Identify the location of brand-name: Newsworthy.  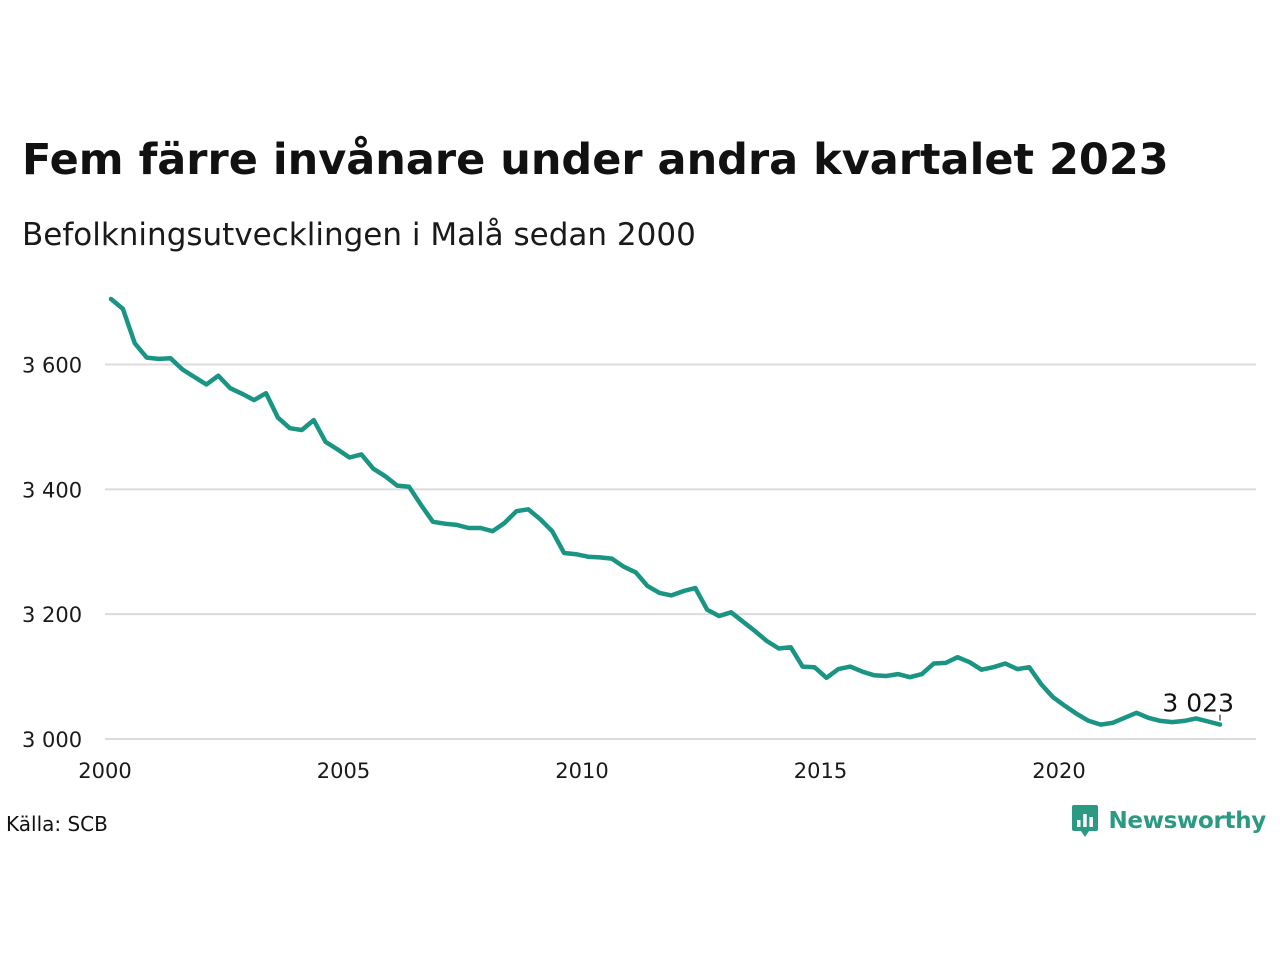
(1187, 821).